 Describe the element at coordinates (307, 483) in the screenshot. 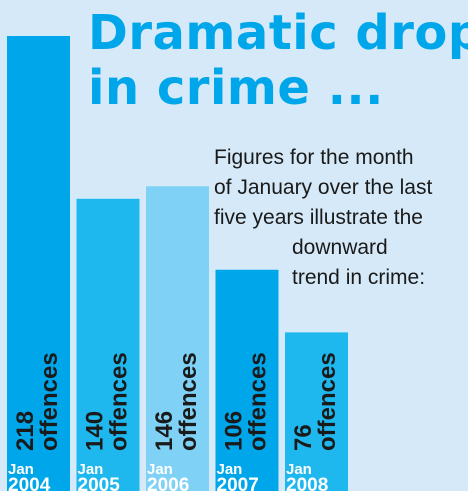

I see `category-label-year: 2008` at that location.